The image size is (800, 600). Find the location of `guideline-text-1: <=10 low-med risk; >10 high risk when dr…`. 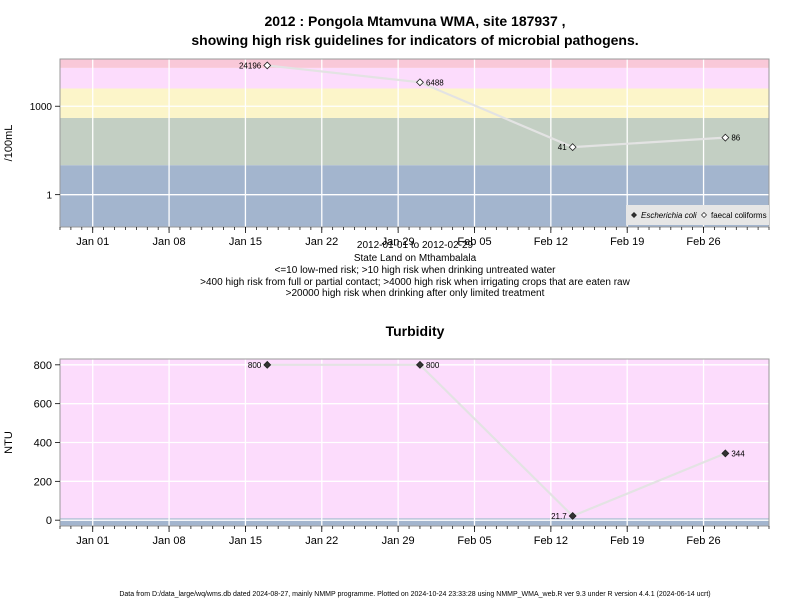

guideline-text-1: <=10 low-med risk; >10 high risk when dr… is located at coordinates (416, 270).